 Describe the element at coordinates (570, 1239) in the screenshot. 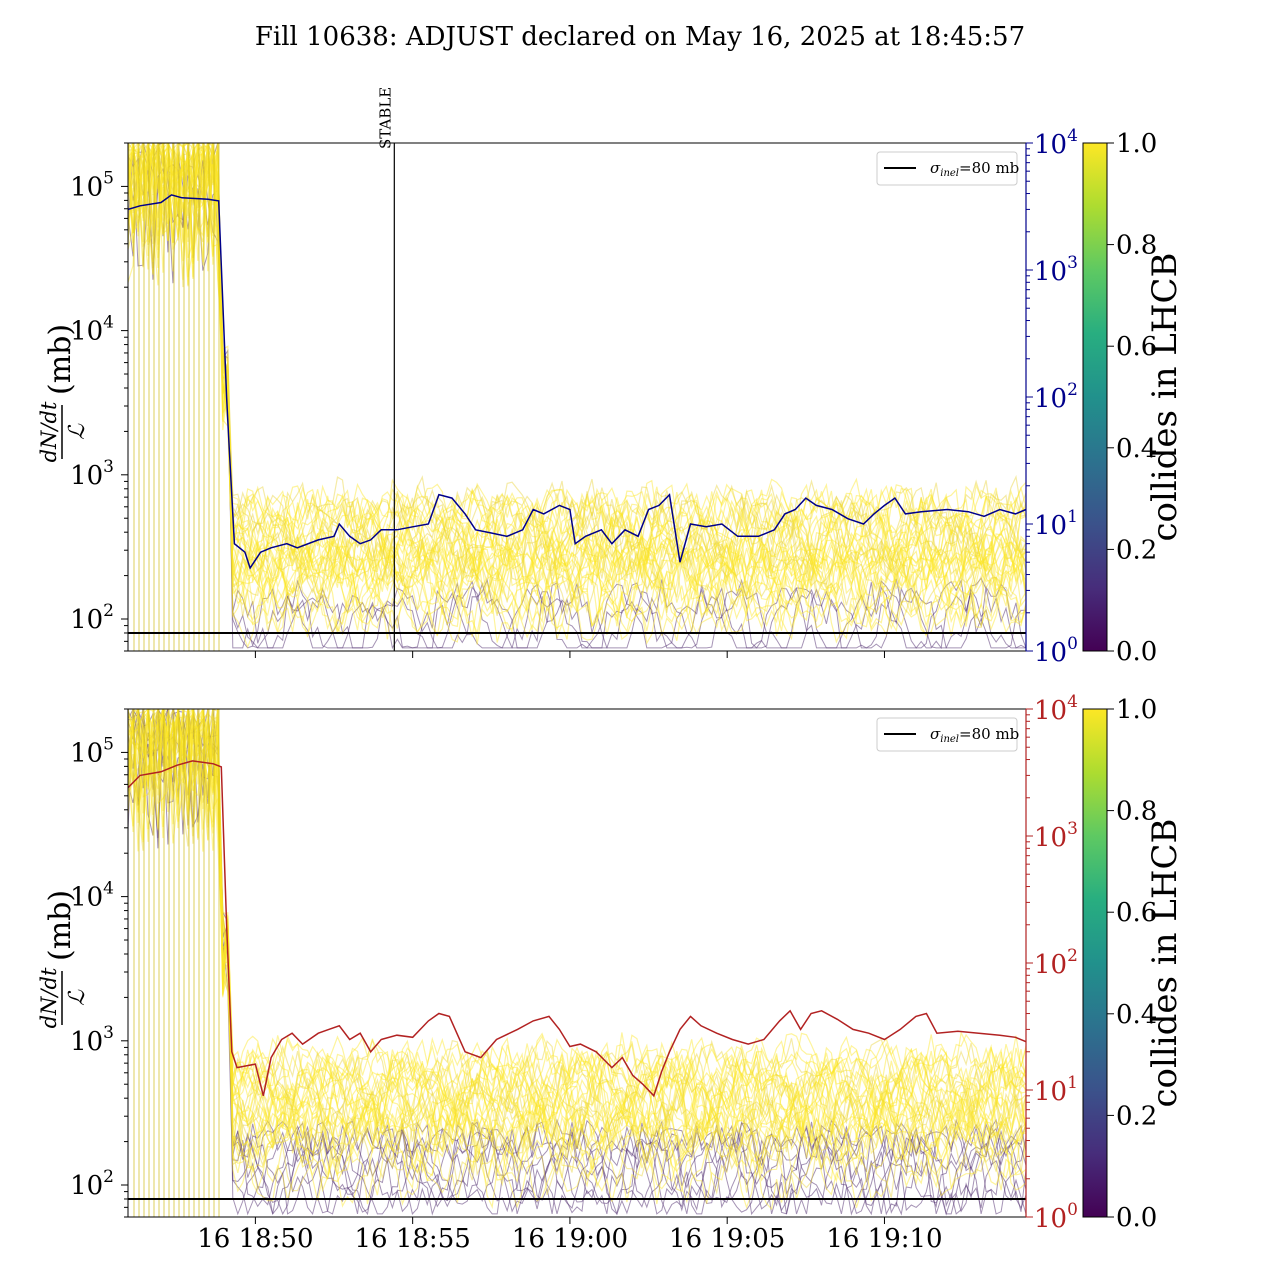

I see `x-tick-label: 16 19:00` at that location.